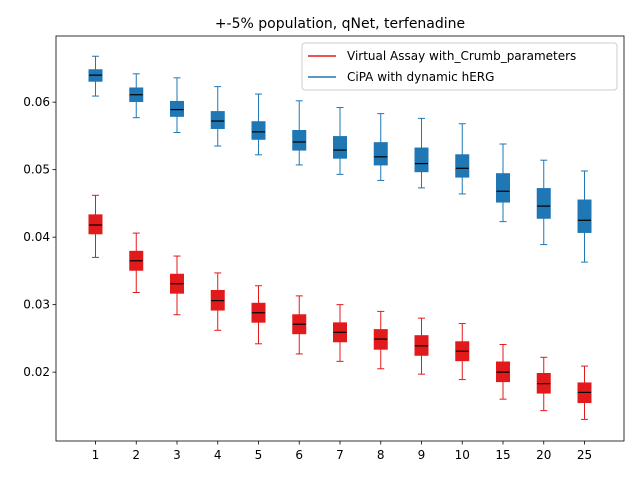  I want to click on x-tick-label: 2, so click(136, 455).